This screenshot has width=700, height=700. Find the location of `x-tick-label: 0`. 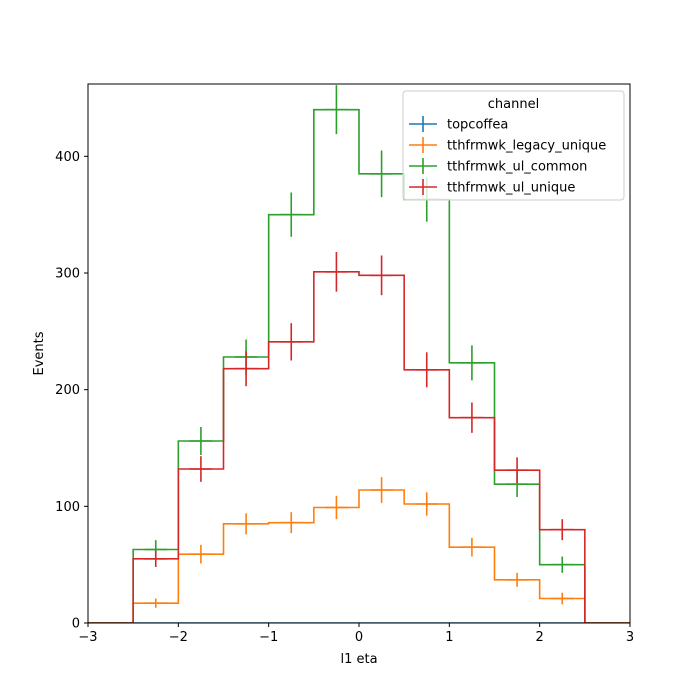

x-tick-label: 0 is located at coordinates (359, 637).